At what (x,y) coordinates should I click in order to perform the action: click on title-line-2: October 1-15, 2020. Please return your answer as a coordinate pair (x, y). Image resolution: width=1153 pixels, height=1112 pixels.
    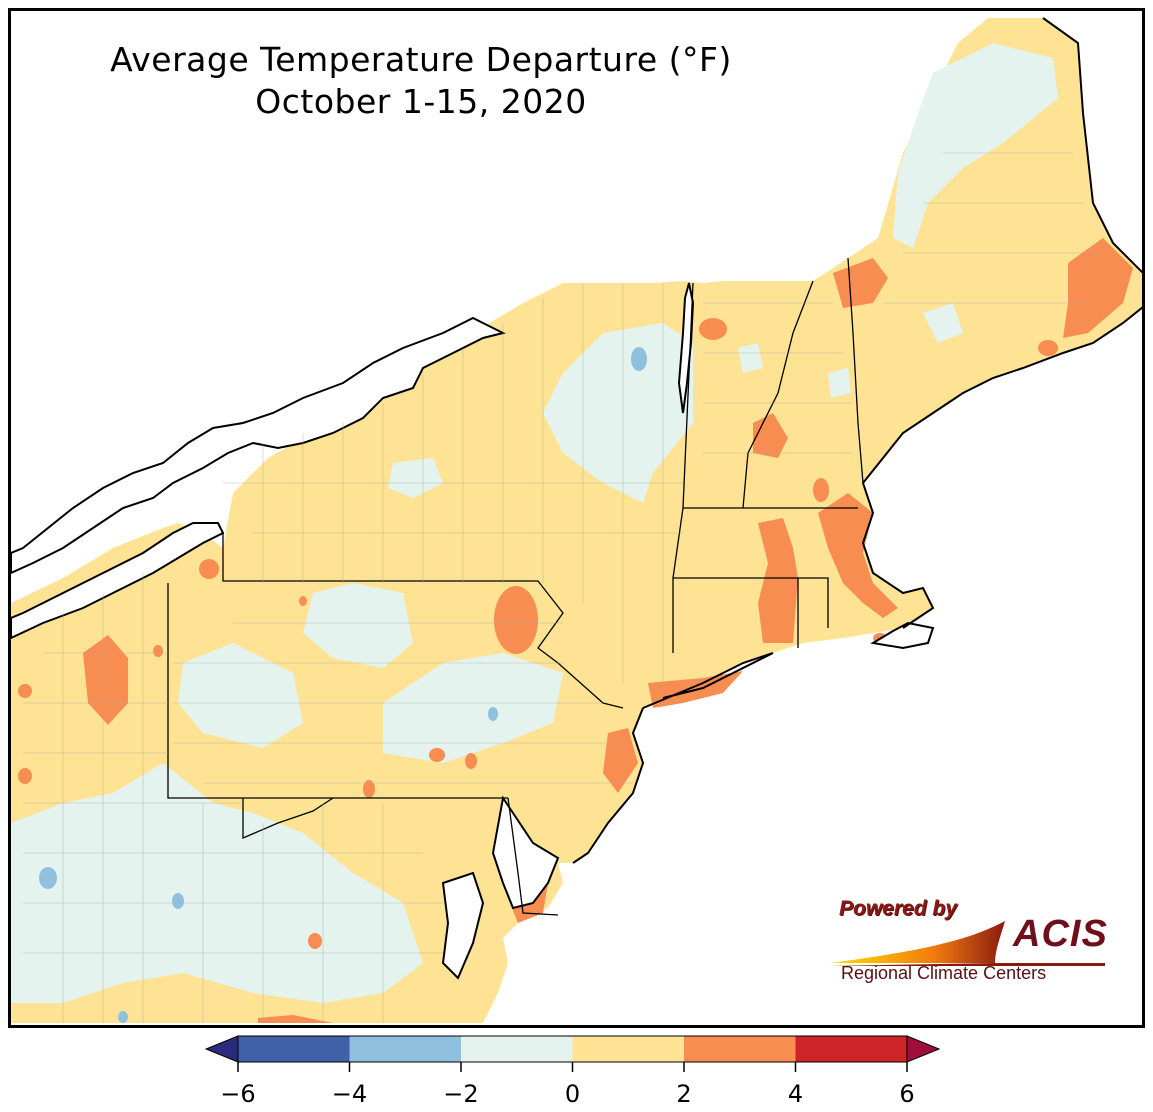
    Looking at the image, I should click on (421, 101).